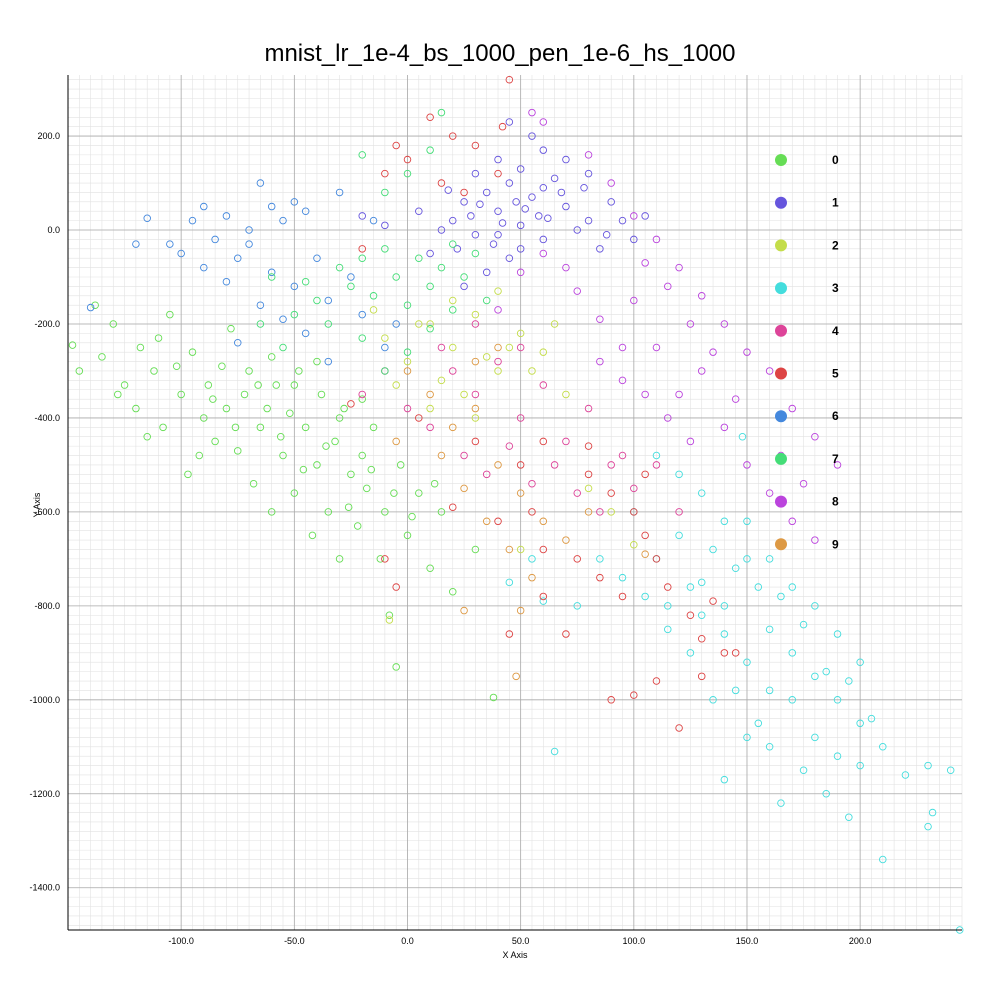 The image size is (1000, 1000). Describe the element at coordinates (835, 544) in the screenshot. I see `legend-label: 9` at that location.